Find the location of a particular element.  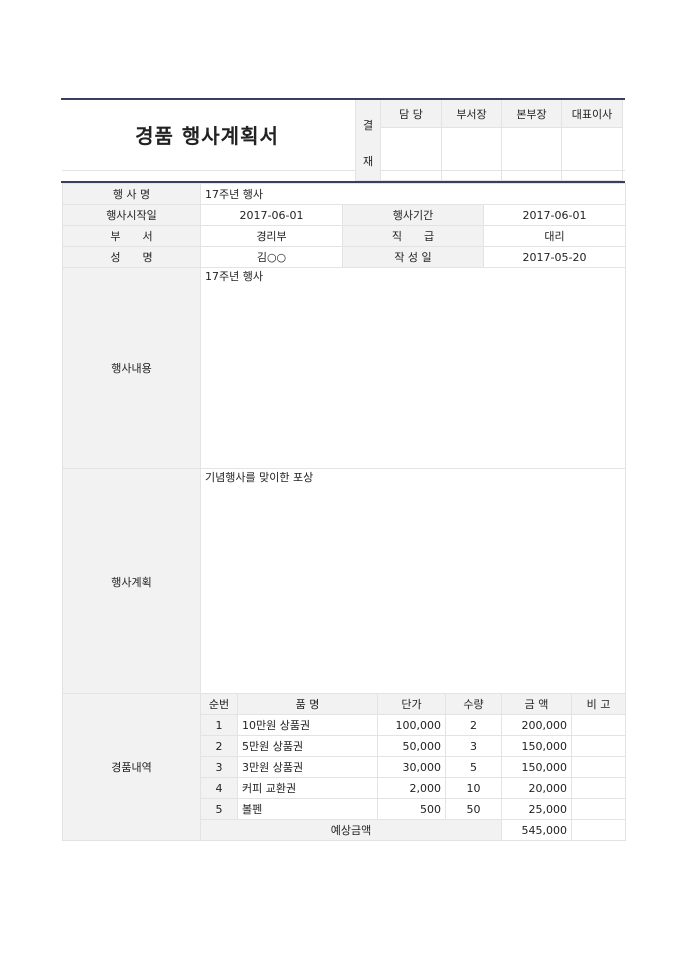

item: 볼펜 is located at coordinates (307, 809).